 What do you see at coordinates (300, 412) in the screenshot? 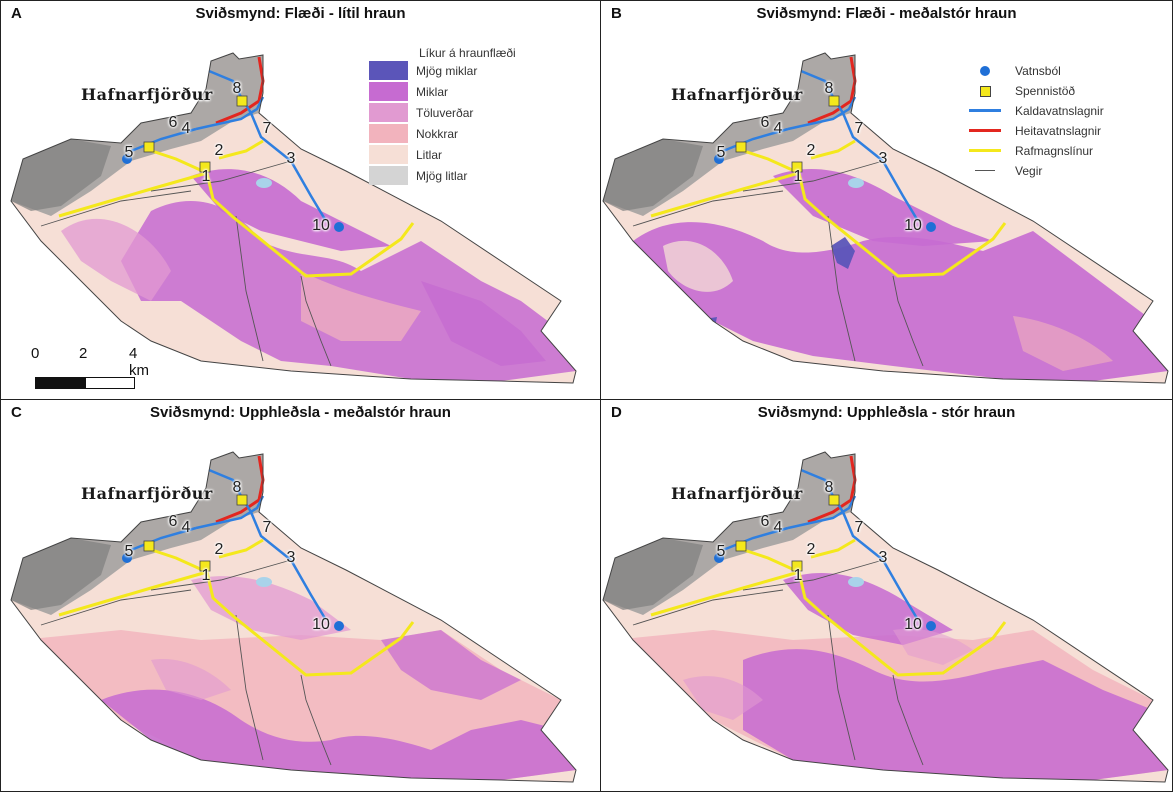
I see `panel-title: Sviðsmynd: Upphleðsla - meðalstór hraun` at bounding box center [300, 412].